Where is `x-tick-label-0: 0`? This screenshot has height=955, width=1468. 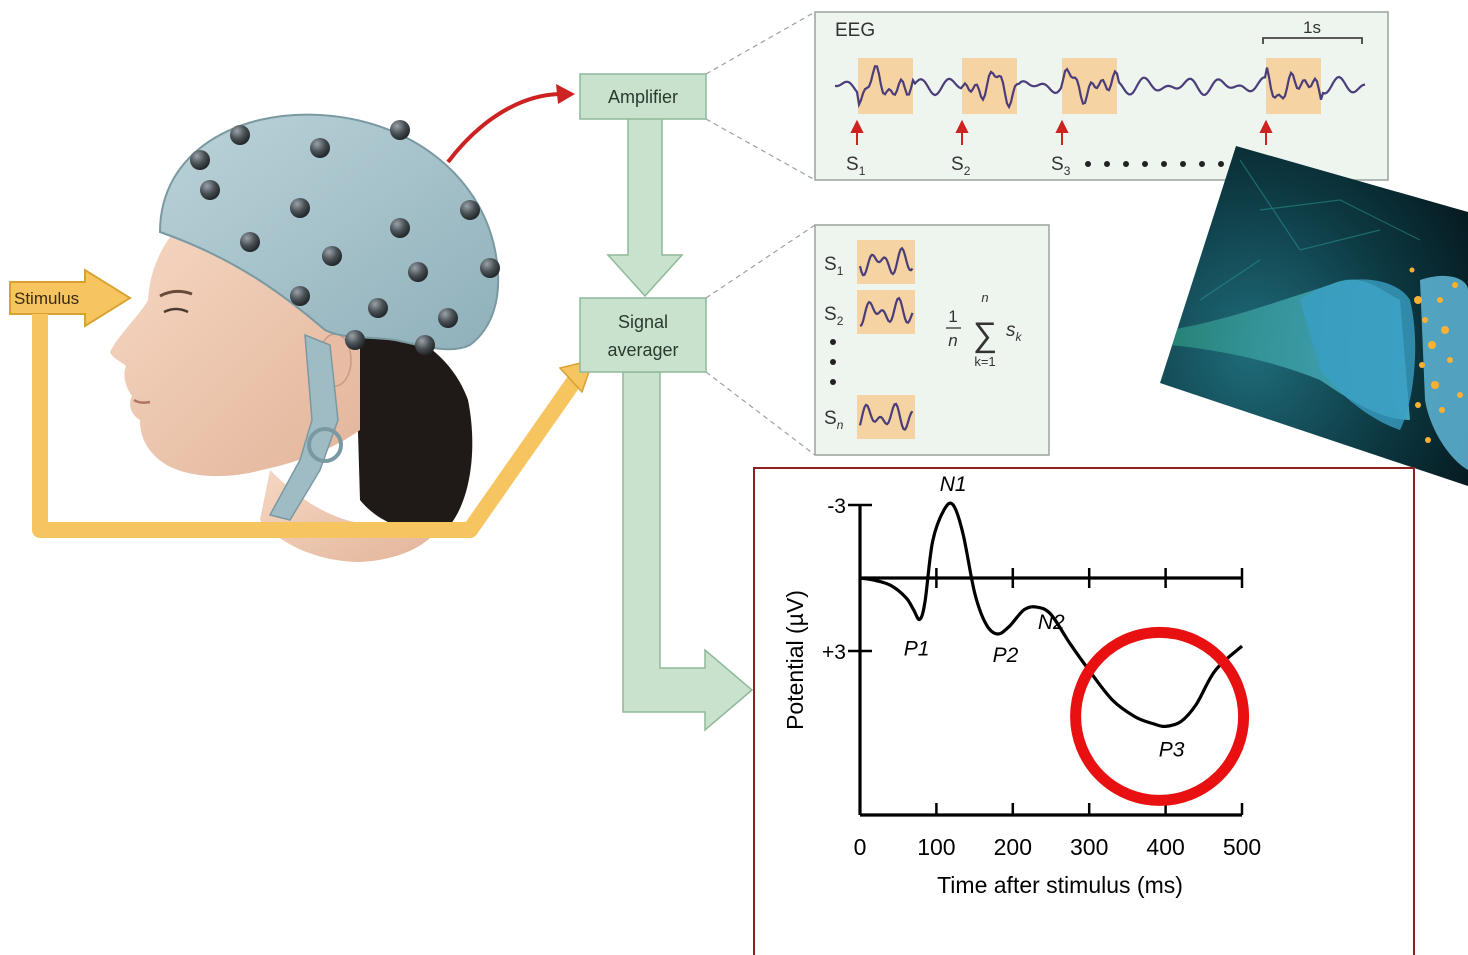
x-tick-label-0: 0 is located at coordinates (860, 847).